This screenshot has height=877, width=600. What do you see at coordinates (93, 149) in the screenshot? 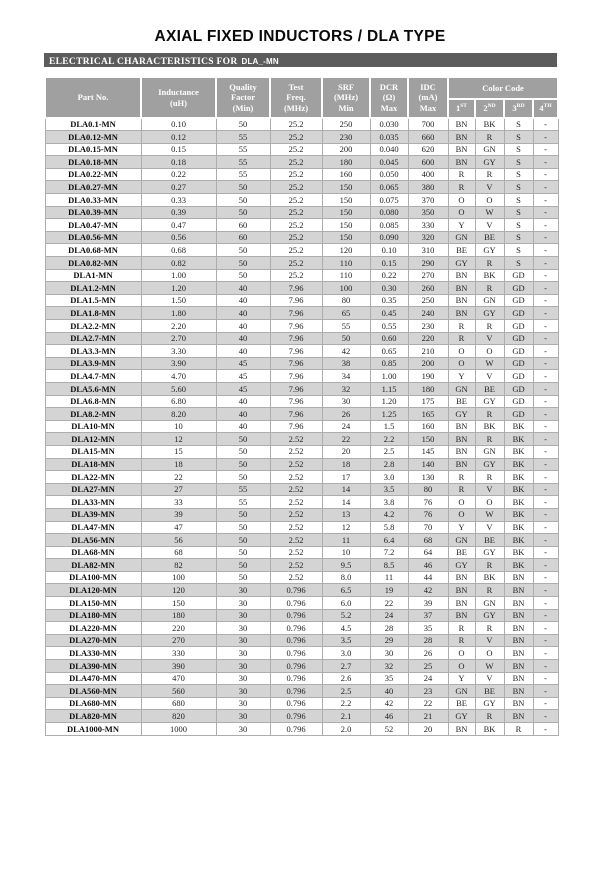
I see `part-no-cell: DLA0.15-MN` at bounding box center [93, 149].